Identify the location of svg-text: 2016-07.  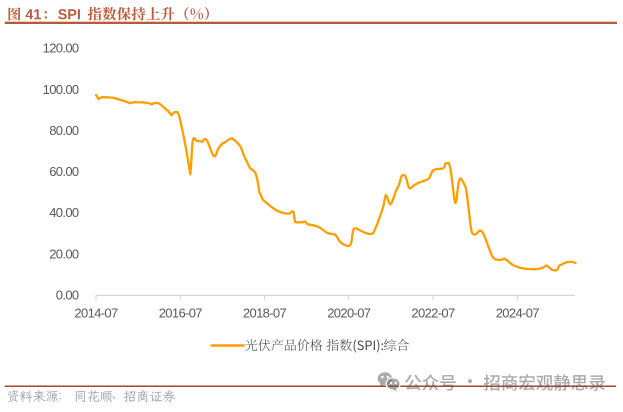
(181, 312).